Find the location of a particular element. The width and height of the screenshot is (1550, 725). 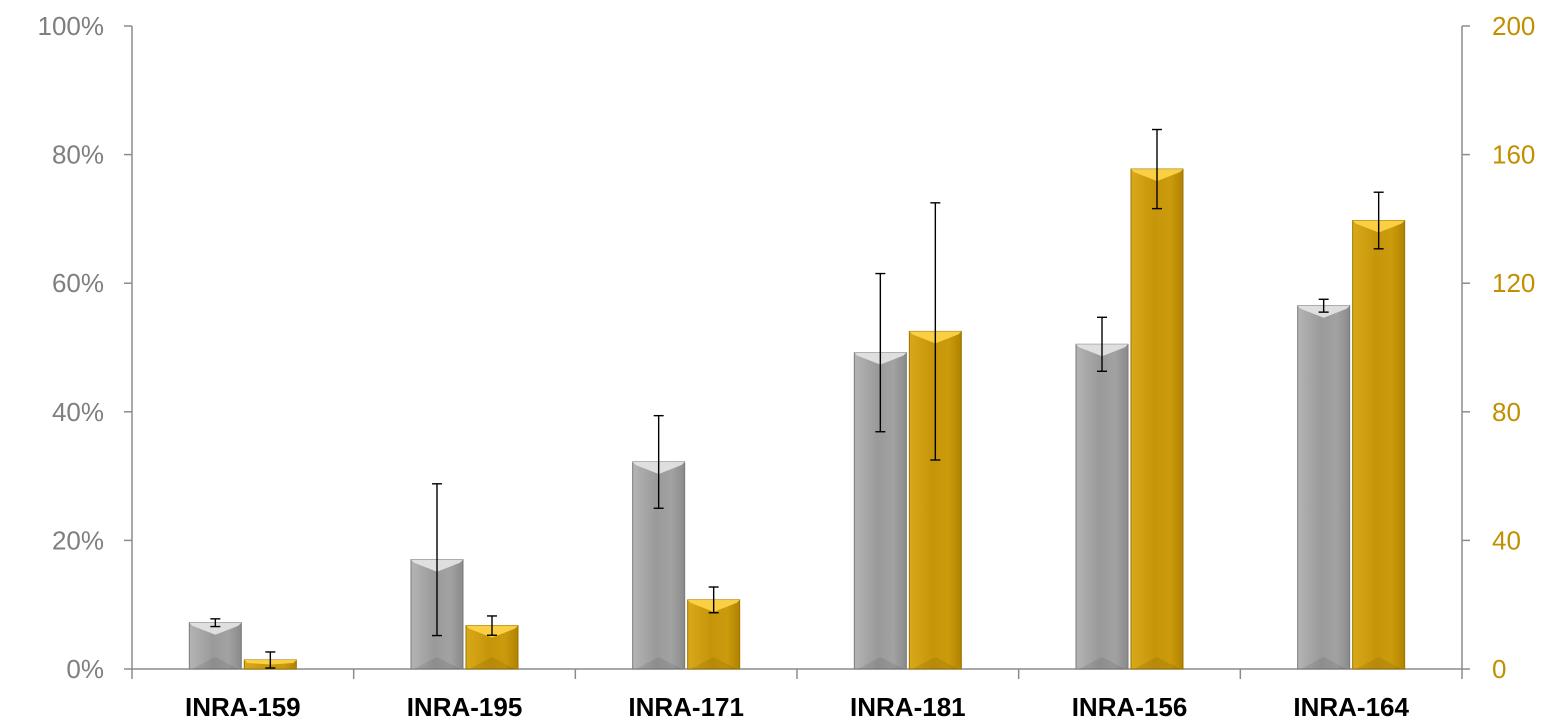

bar-gold-4-body is located at coordinates (1157, 419).